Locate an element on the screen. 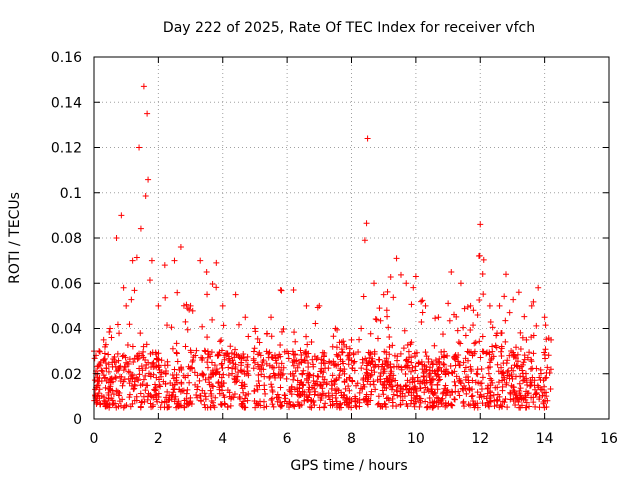  y-tick-label: 0 is located at coordinates (77, 420).